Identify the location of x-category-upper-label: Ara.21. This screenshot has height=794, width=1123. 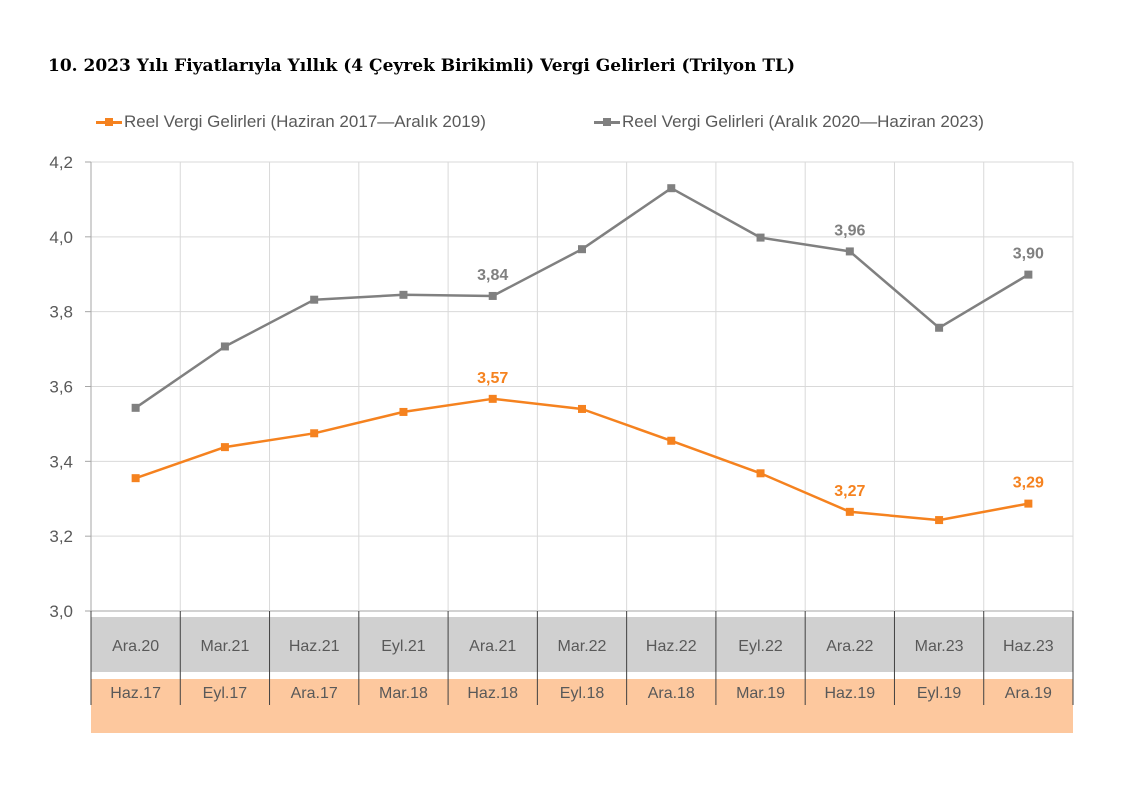
(492, 646).